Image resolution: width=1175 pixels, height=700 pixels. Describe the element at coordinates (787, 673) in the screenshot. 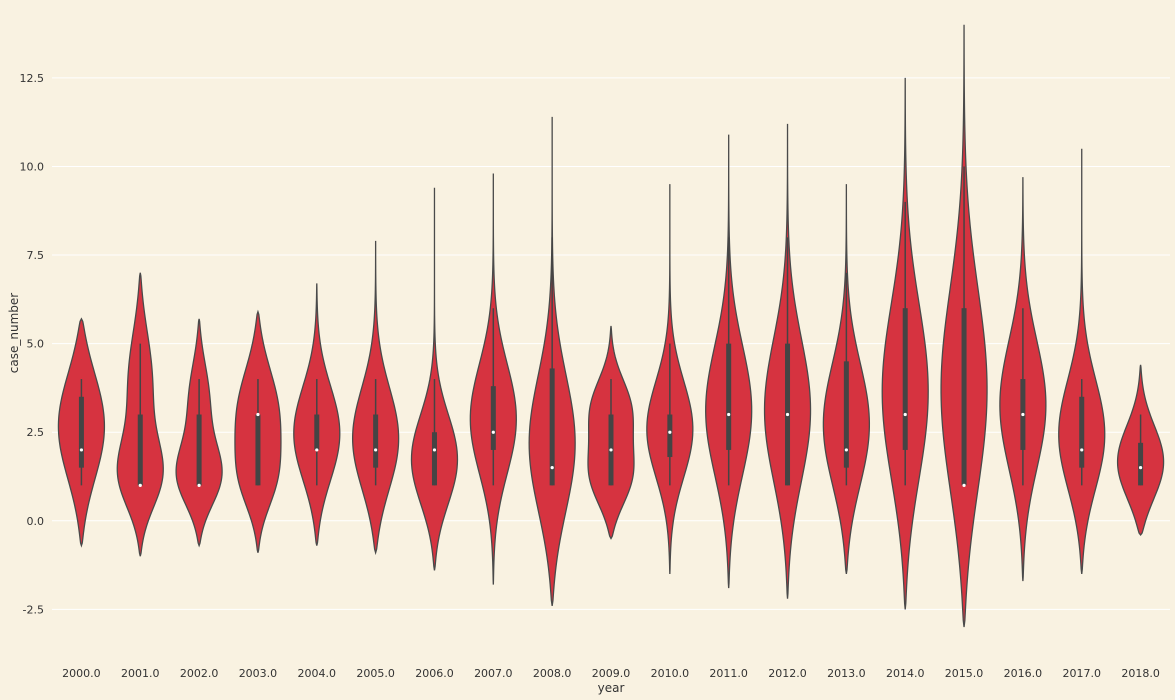

I see `x-tick-label: 2012.0` at that location.